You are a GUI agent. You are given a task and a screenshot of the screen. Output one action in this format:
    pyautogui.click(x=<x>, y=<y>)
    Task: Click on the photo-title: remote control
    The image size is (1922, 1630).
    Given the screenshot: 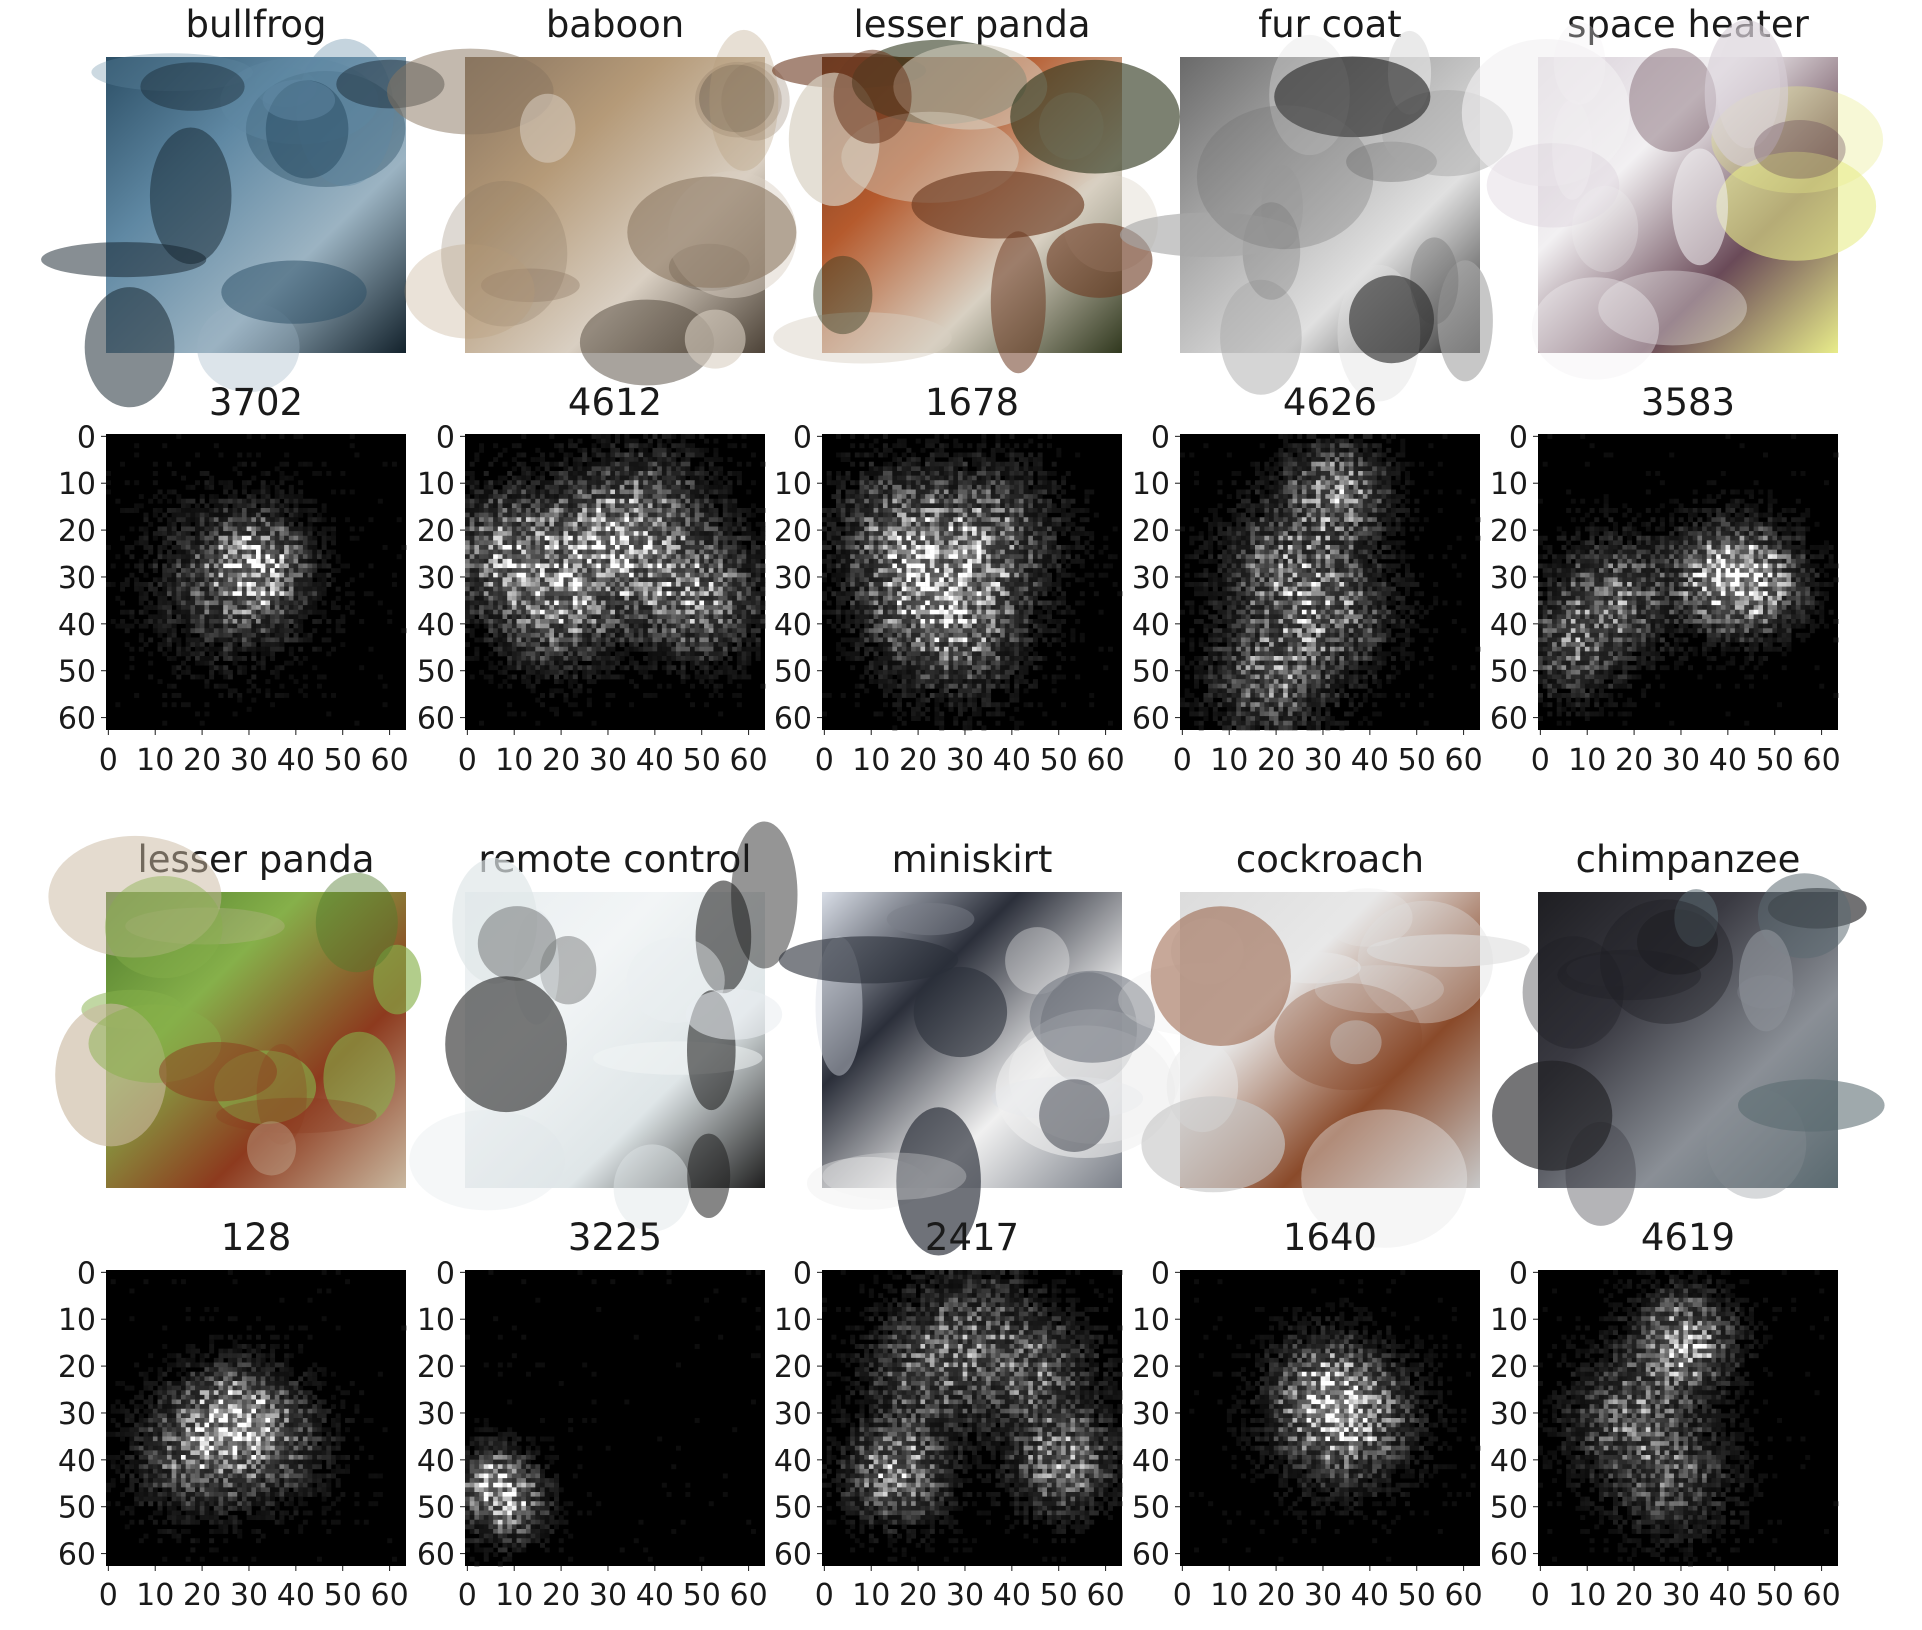 What is the action you would take?
    pyautogui.click(x=614, y=859)
    